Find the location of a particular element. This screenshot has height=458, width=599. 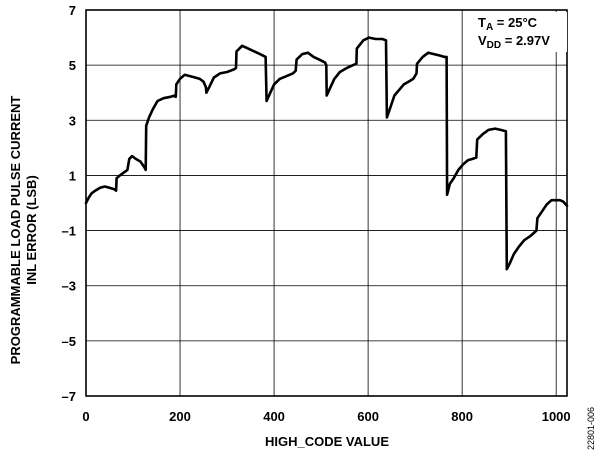

vdd-value: = 2.97V is located at coordinates (525, 40).